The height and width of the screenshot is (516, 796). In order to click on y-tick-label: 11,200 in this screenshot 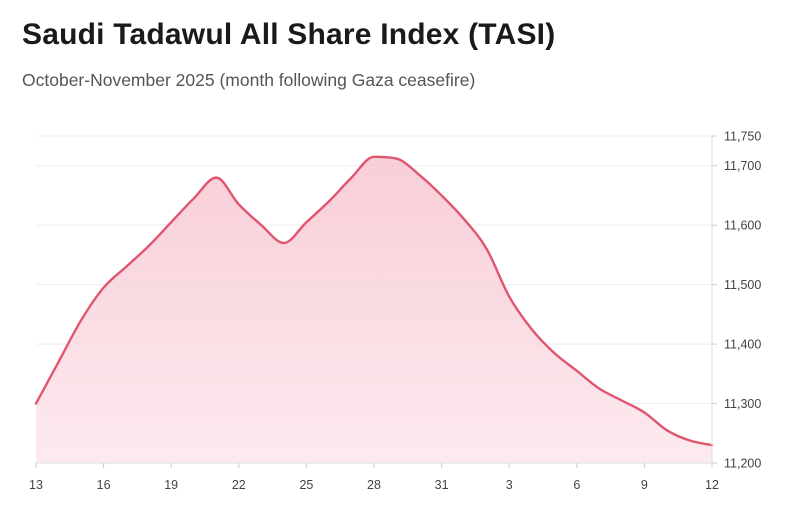, I will do `click(742, 464)`.